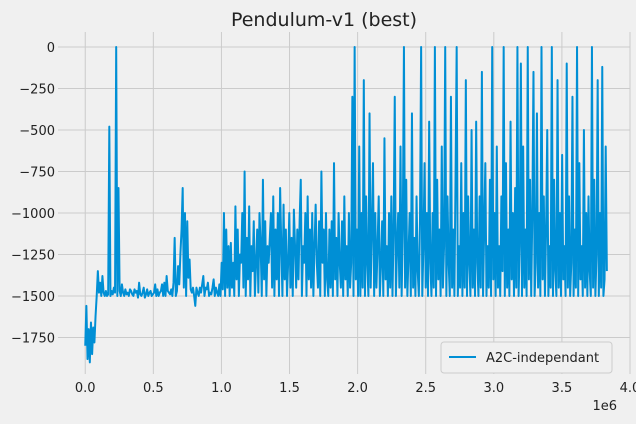 This screenshot has width=636, height=424. Describe the element at coordinates (153, 388) in the screenshot. I see `x-tick-label: 0.5` at that location.